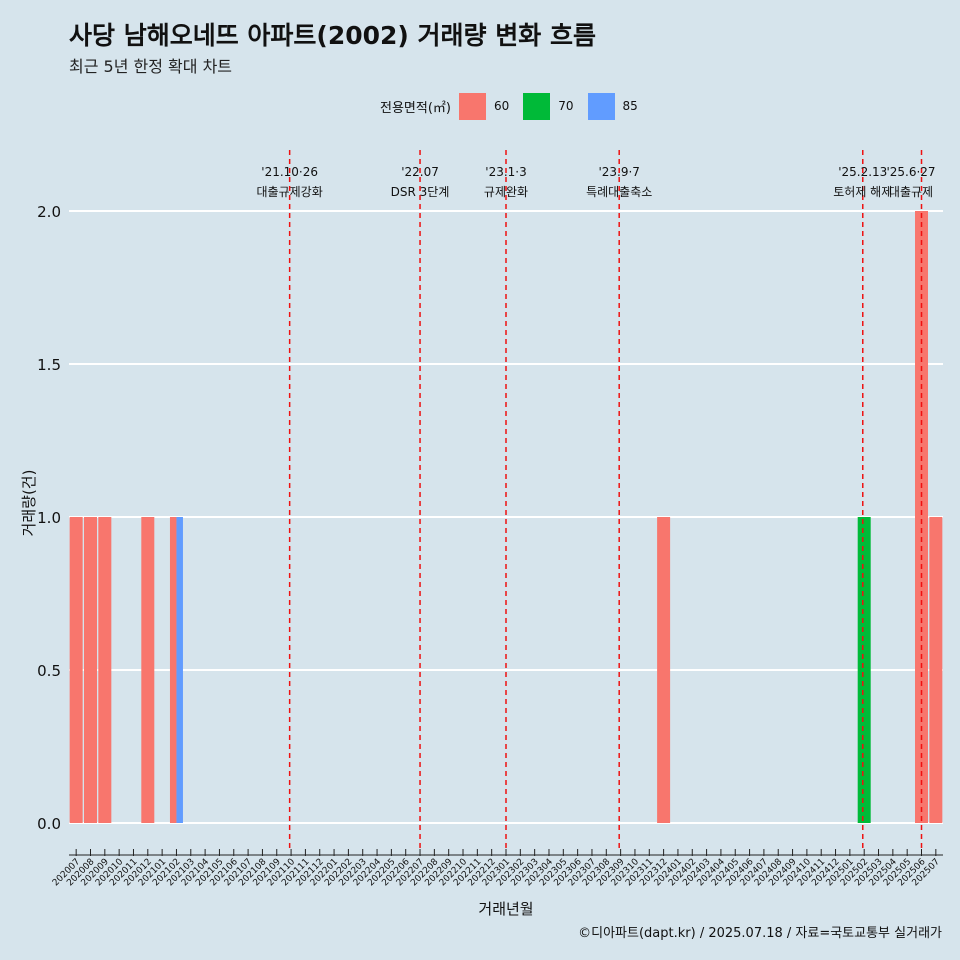 The image size is (960, 960). Describe the element at coordinates (630, 106) in the screenshot. I see `legend-label-85: 85` at that location.